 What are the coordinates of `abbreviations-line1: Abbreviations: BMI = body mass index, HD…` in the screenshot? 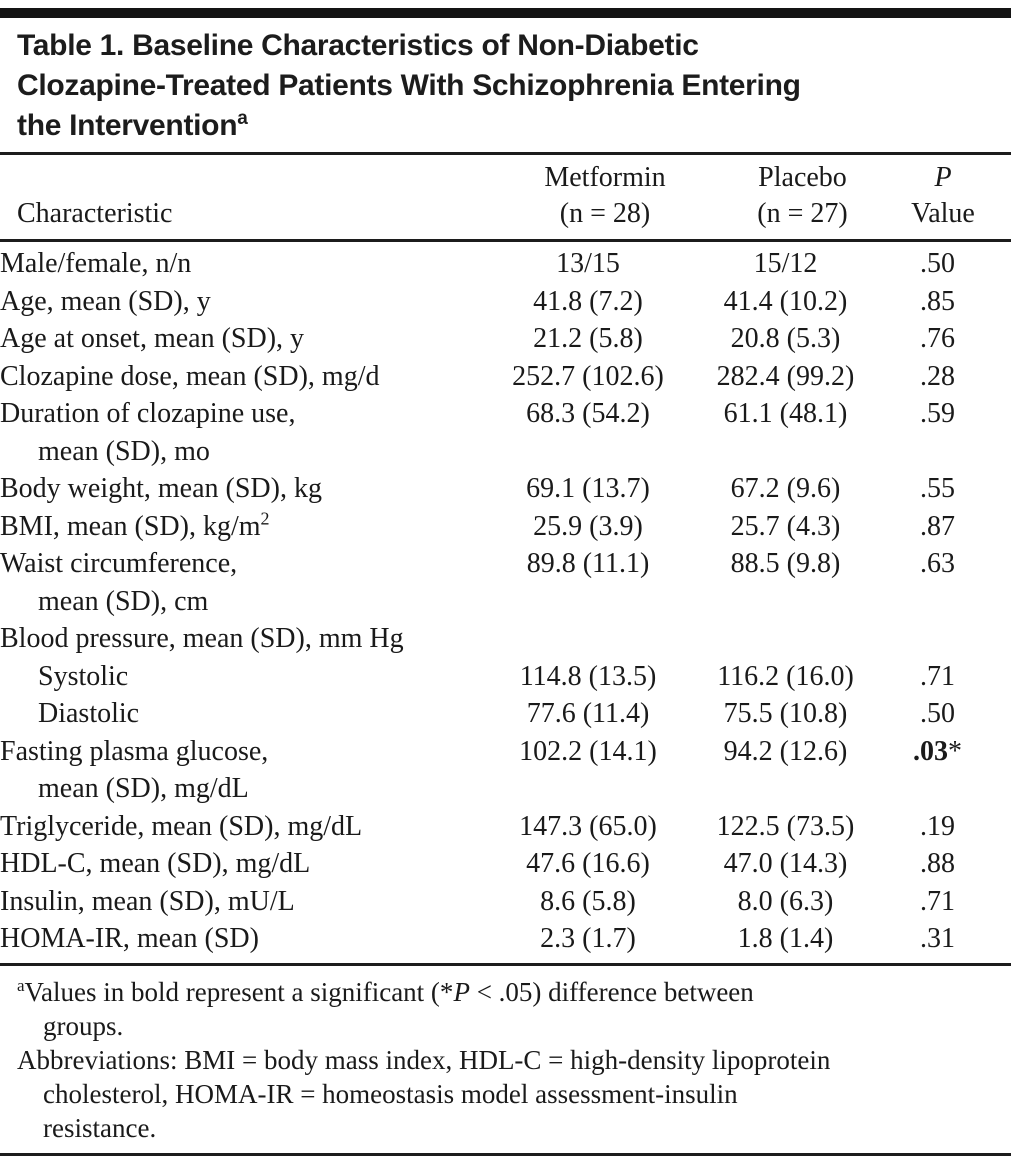 It's located at (424, 1059).